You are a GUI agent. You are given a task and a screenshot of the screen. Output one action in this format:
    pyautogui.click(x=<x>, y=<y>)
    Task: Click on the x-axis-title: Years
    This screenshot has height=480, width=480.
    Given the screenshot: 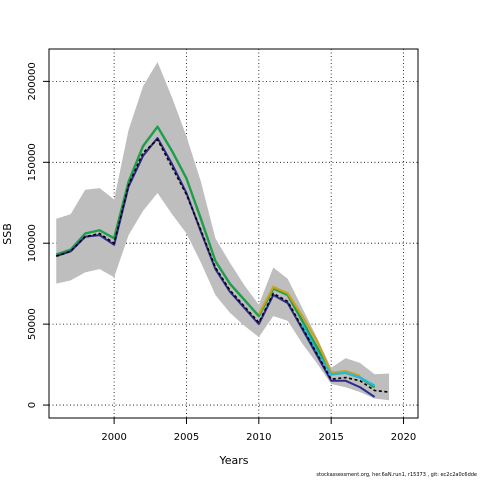 What is the action you would take?
    pyautogui.click(x=233, y=460)
    